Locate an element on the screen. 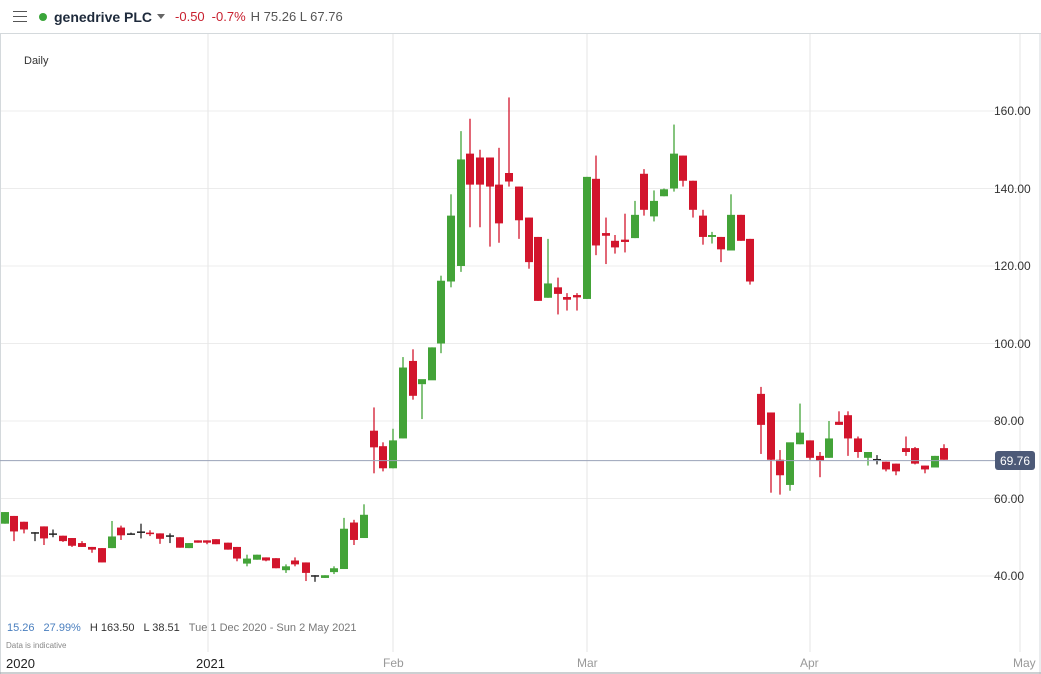 Image resolution: width=1041 pixels, height=674 pixels. instrument-dropdown-caret-icon is located at coordinates (161, 16).